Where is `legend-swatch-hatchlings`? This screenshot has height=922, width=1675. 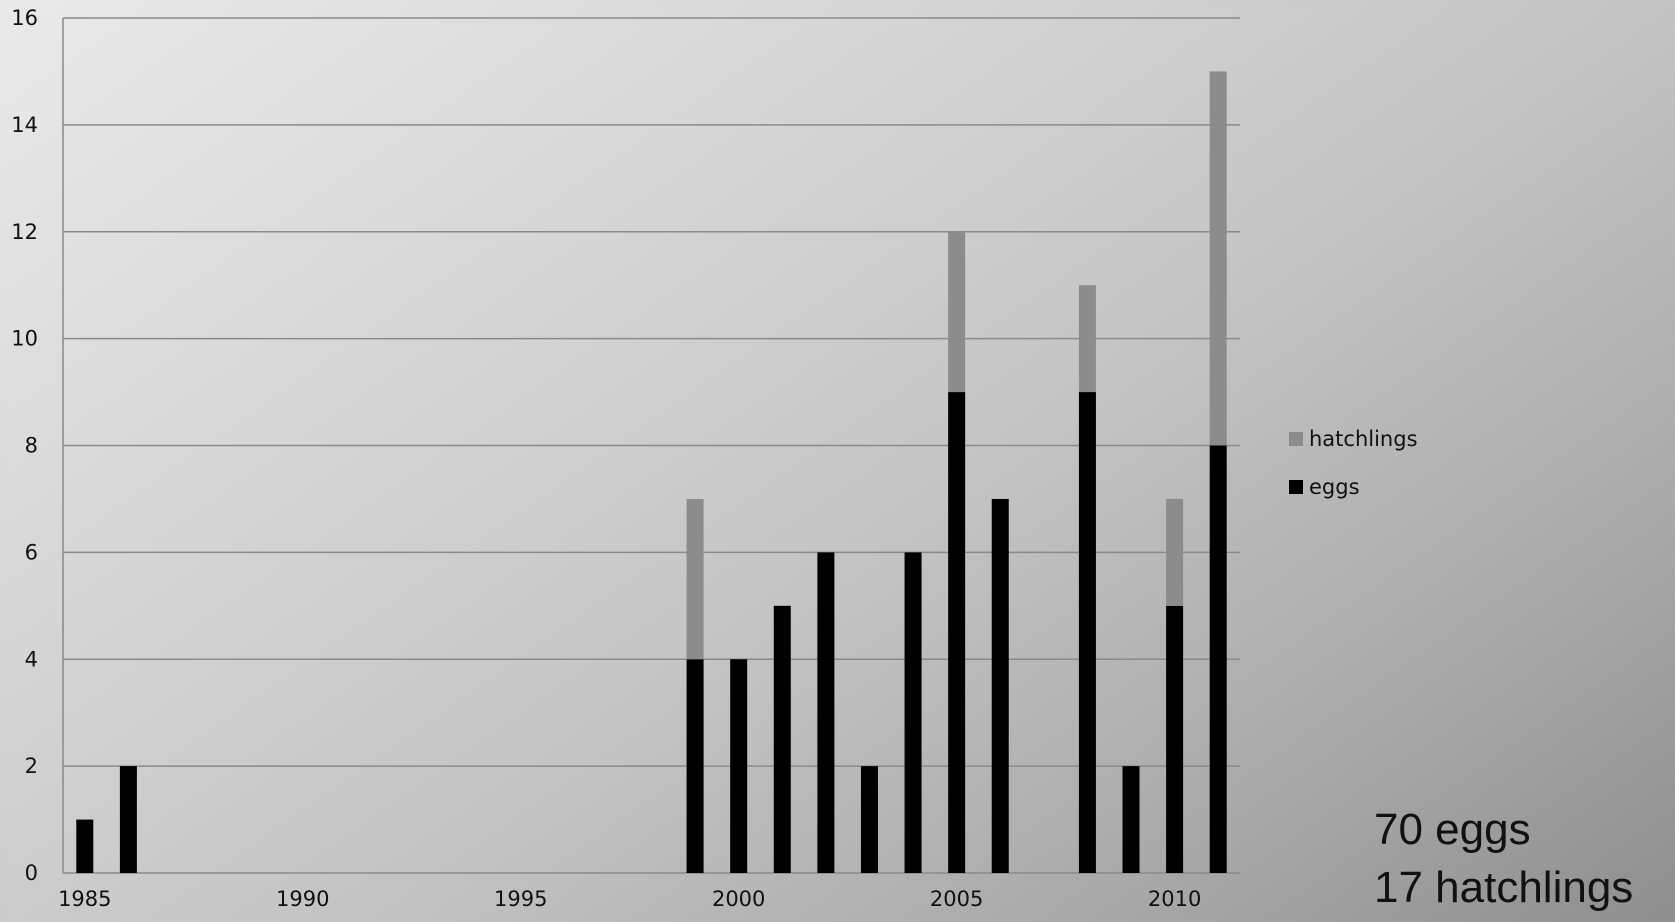
legend-swatch-hatchlings is located at coordinates (1296, 439).